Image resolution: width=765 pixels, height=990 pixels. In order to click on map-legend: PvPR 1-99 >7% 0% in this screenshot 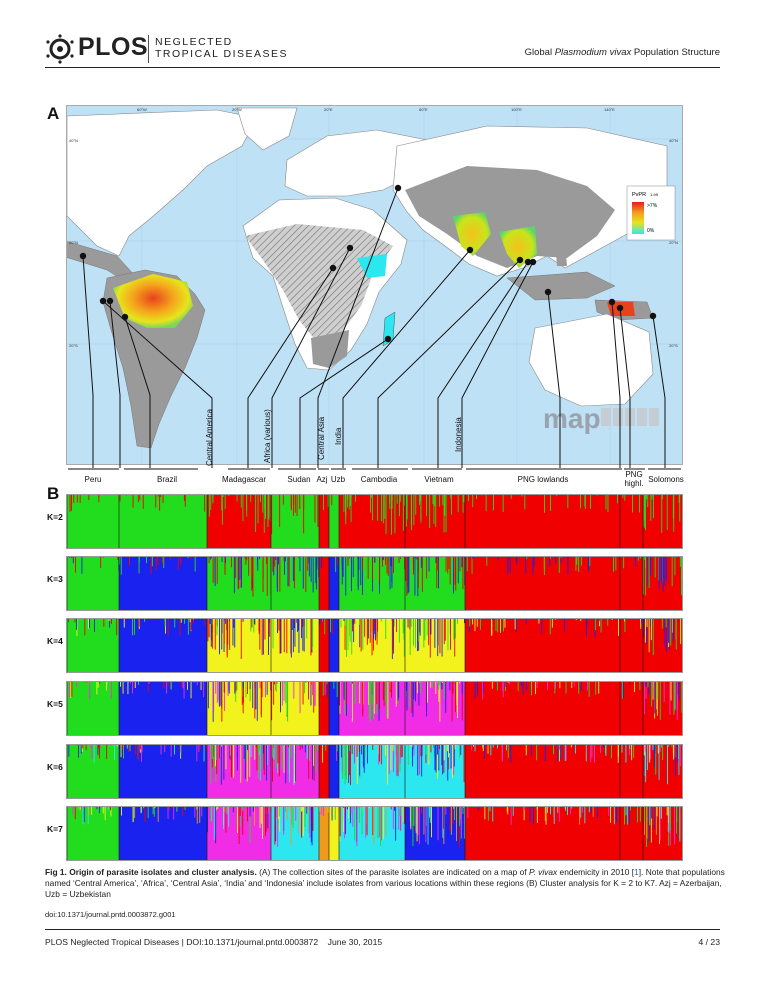, I will do `click(651, 213)`.